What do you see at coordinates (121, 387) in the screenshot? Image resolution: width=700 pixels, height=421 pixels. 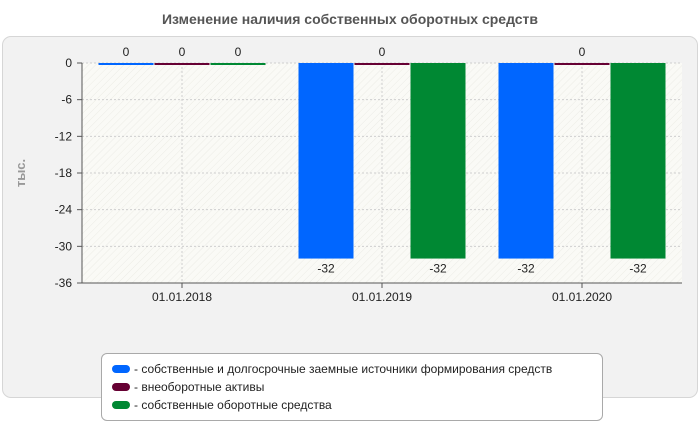 I see `legend-swatch-noncurrent-assets` at bounding box center [121, 387].